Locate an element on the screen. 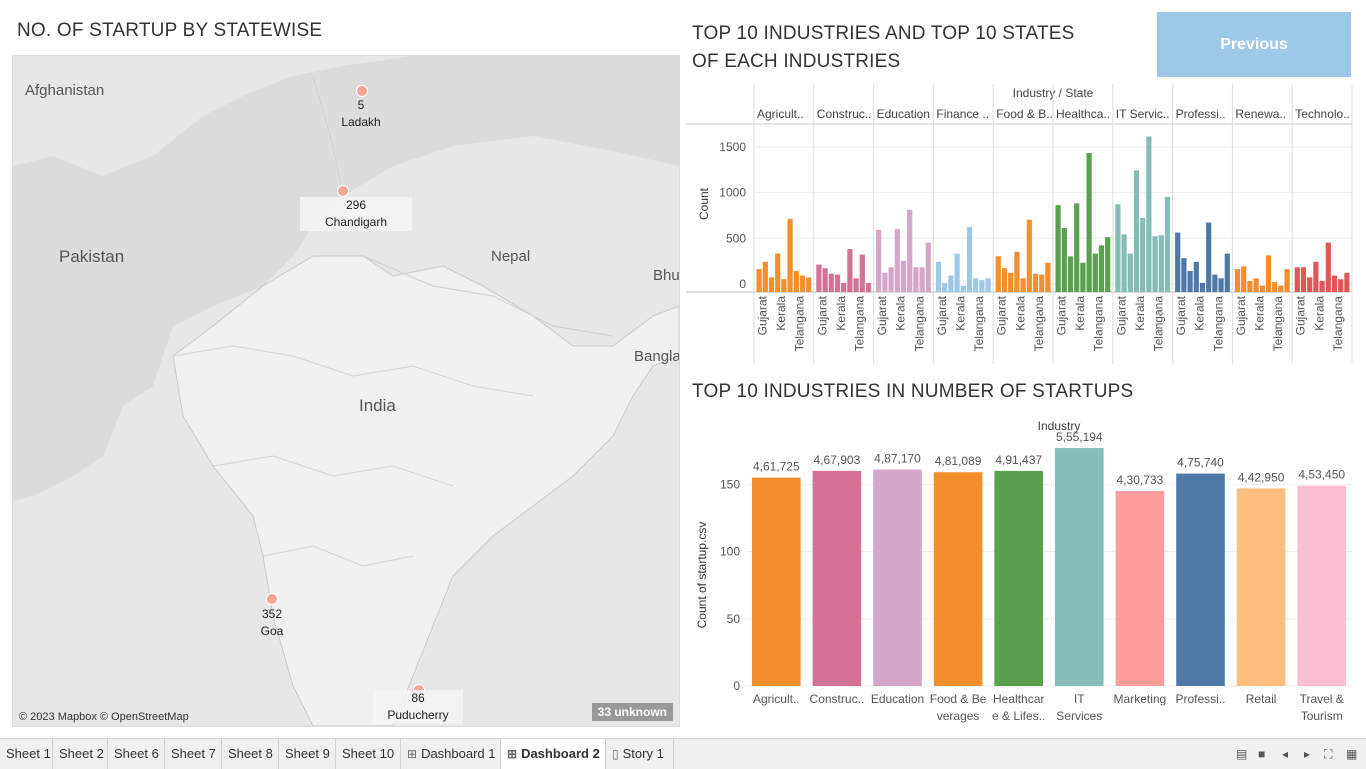 Image resolution: width=1366 pixels, height=769 pixels. grid-view-icon: ▤ is located at coordinates (1242, 754).